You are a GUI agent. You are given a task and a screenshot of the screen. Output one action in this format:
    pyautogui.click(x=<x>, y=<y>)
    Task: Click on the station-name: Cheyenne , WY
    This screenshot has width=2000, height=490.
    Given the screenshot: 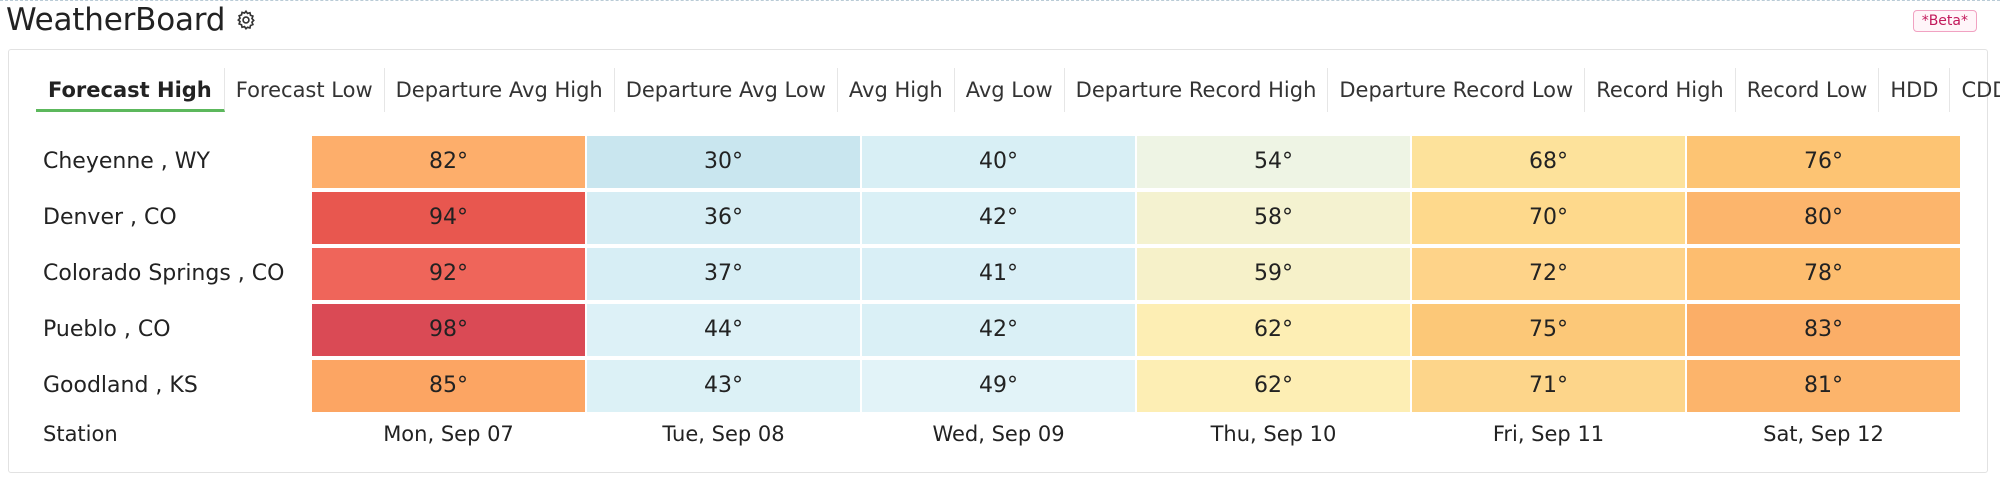 What is the action you would take?
    pyautogui.click(x=126, y=161)
    